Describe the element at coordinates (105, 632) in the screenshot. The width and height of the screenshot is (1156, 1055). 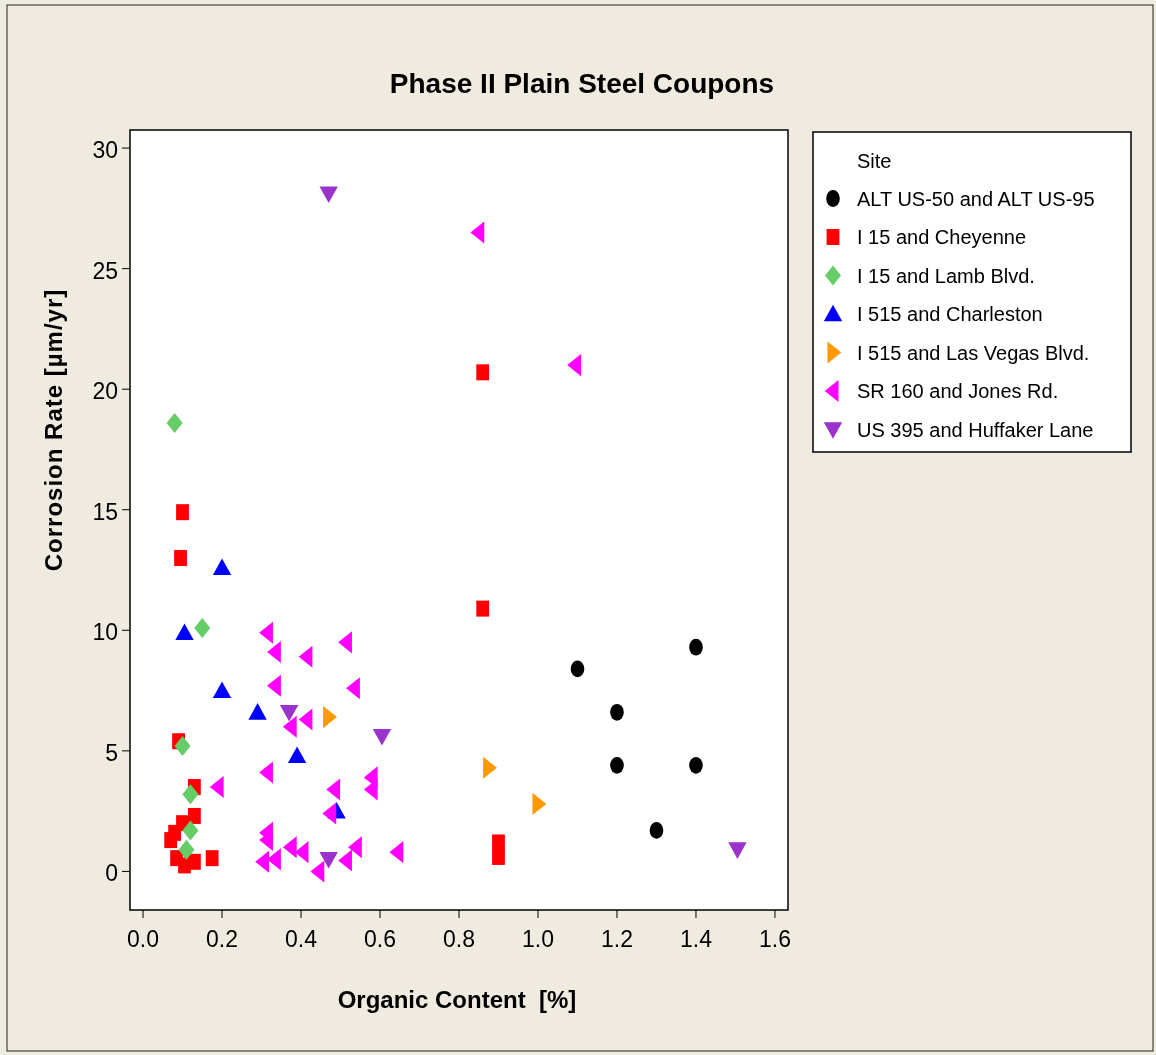
I see `y-tick-label: 10` at that location.